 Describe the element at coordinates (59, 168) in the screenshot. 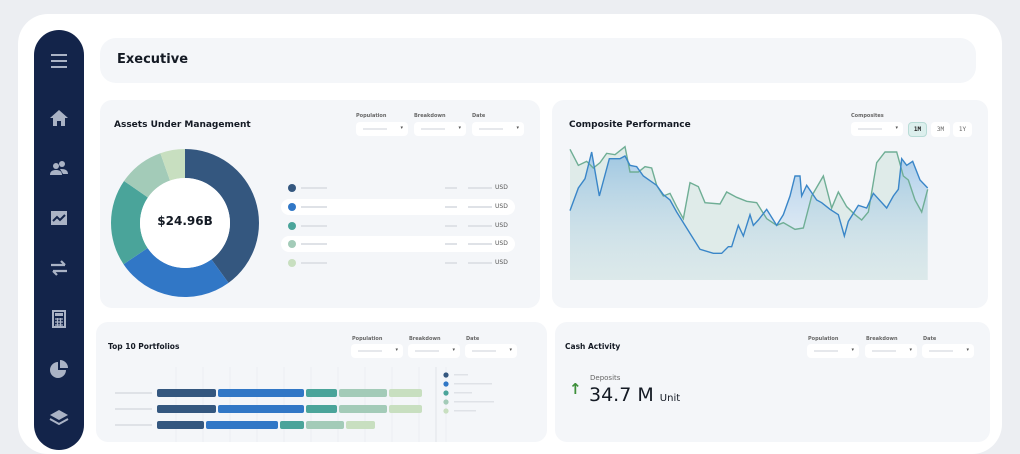

I see `users-icon` at that location.